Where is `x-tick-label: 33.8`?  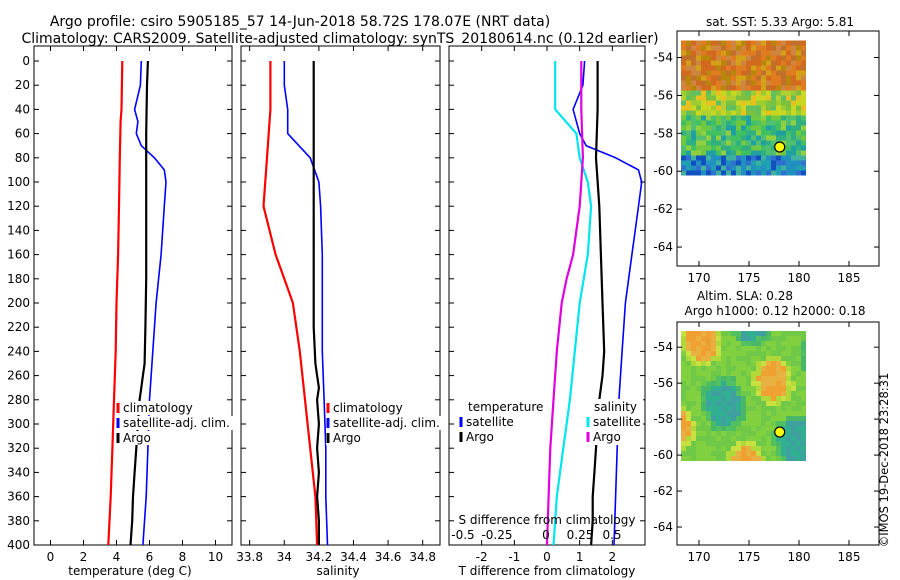 x-tick-label: 33.8 is located at coordinates (249, 557).